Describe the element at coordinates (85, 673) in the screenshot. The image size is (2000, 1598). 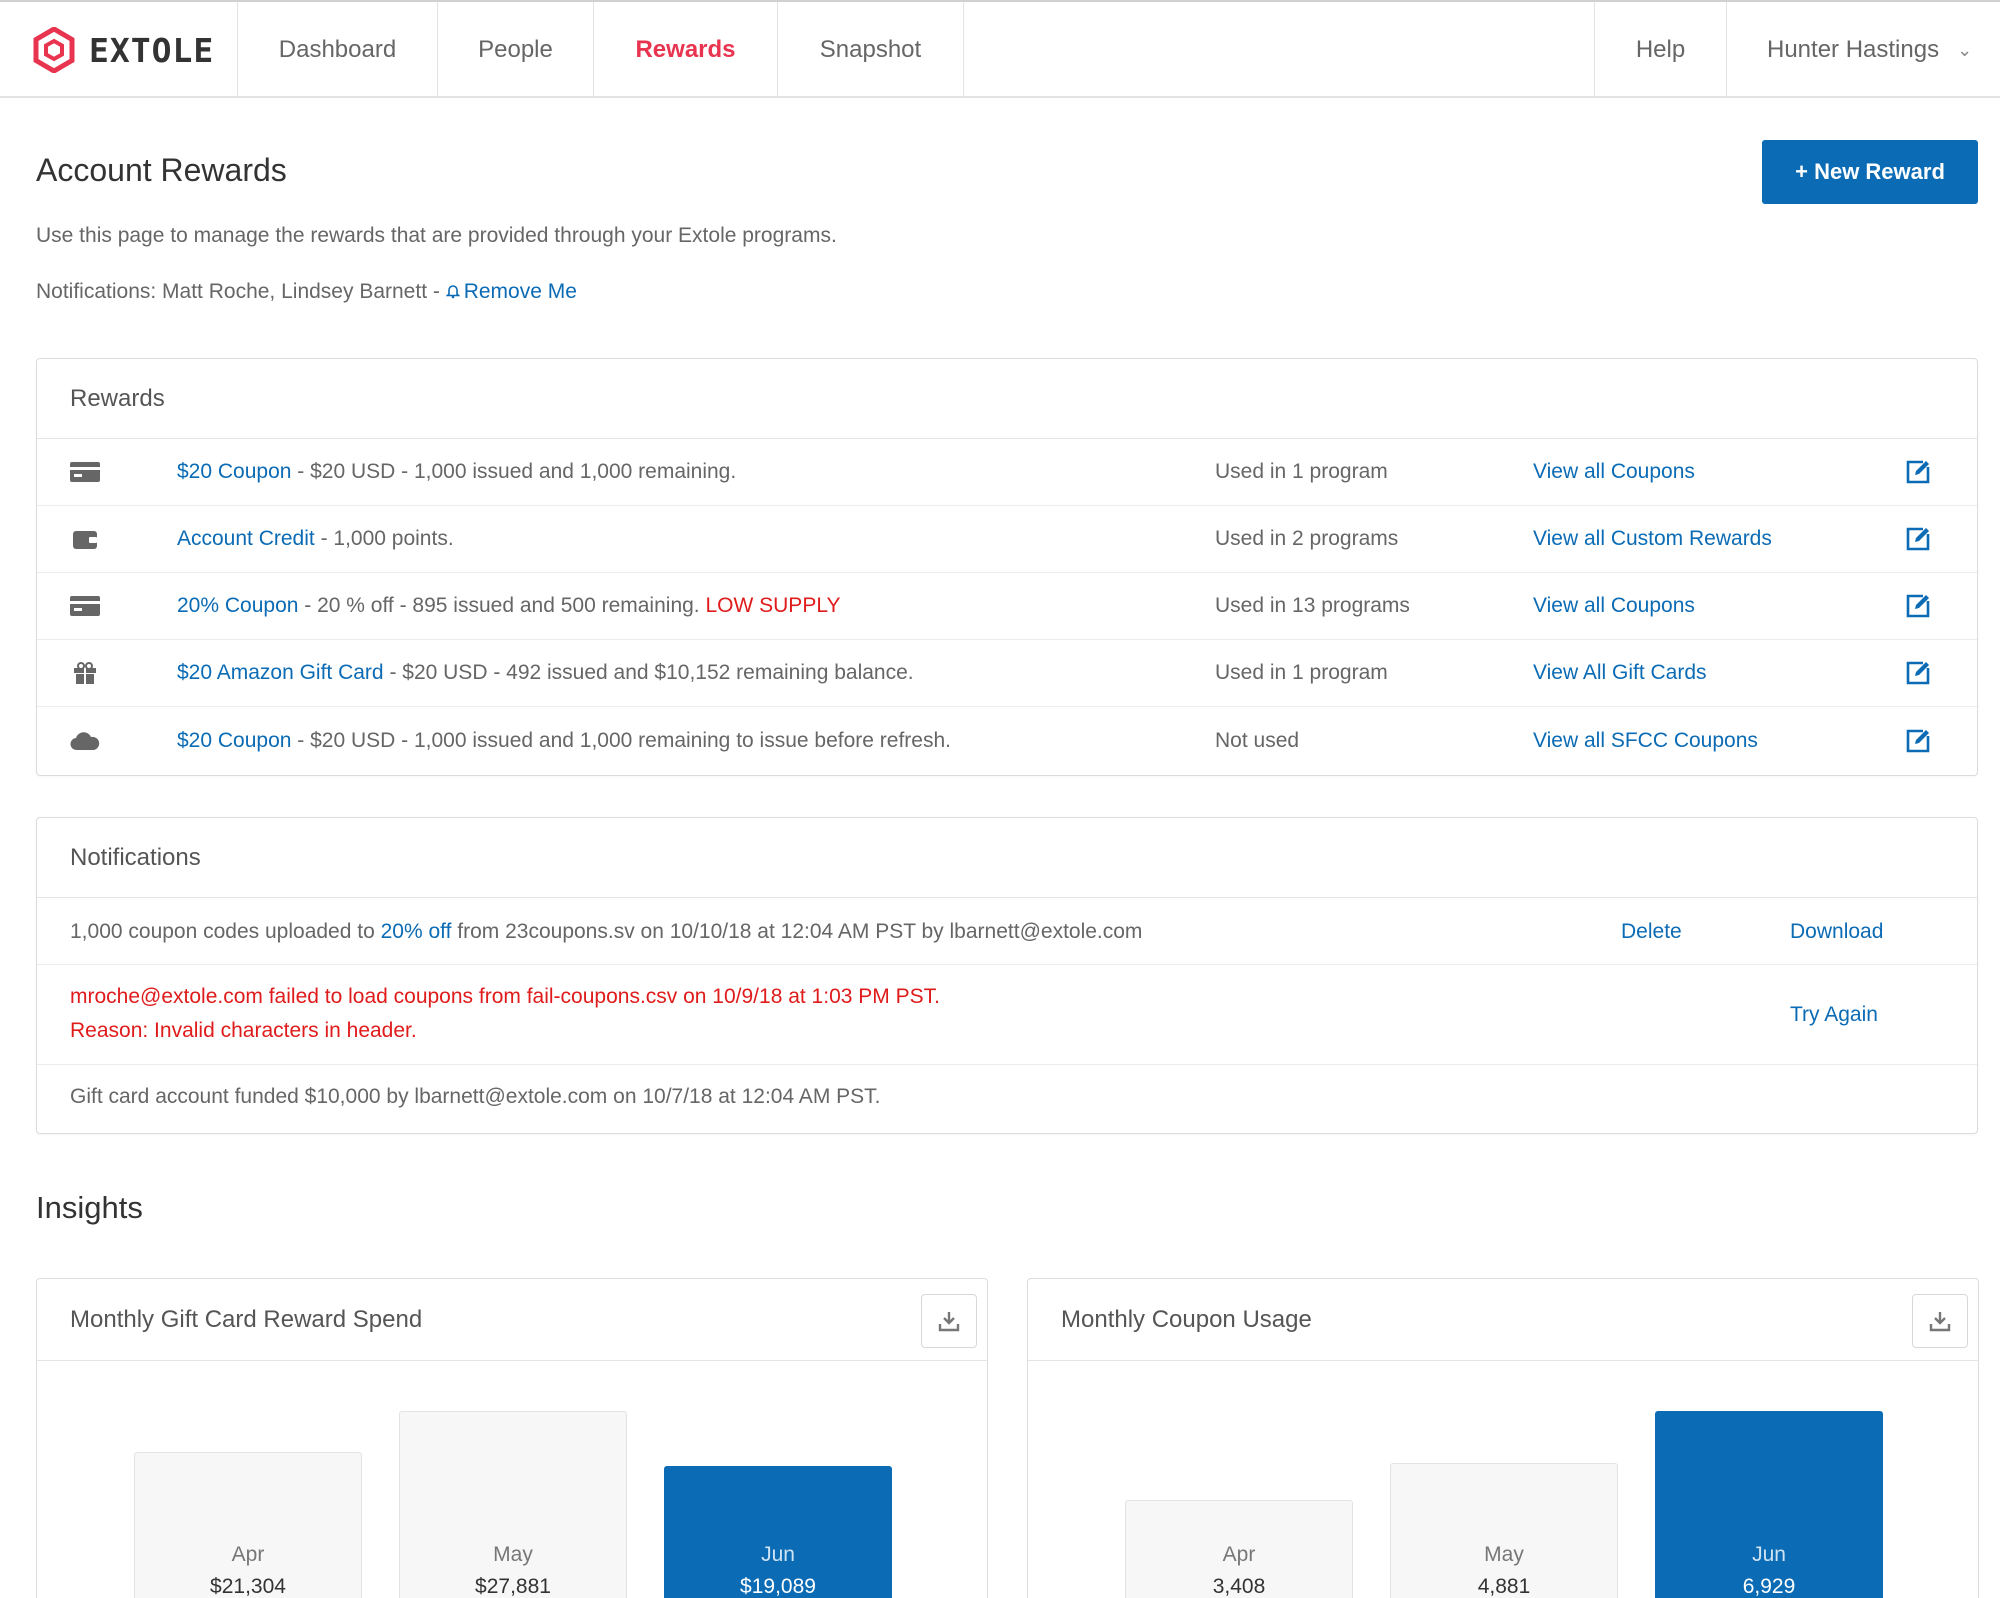
I see `gift-icon` at that location.